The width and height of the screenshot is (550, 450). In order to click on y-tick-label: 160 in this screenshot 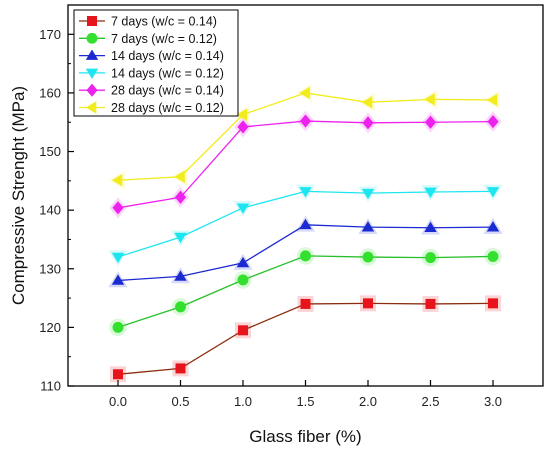, I will do `click(50, 92)`.